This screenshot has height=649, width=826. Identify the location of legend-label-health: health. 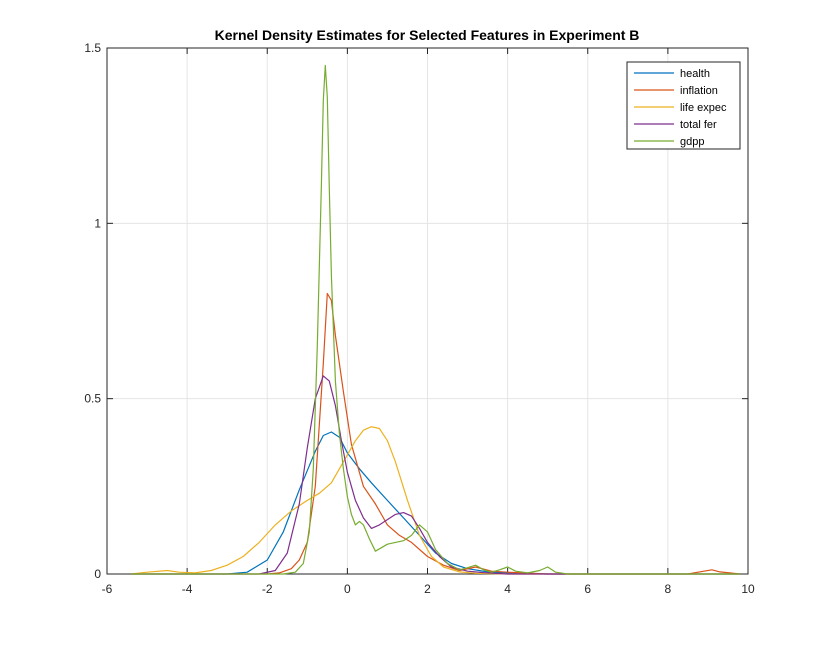
(695, 74).